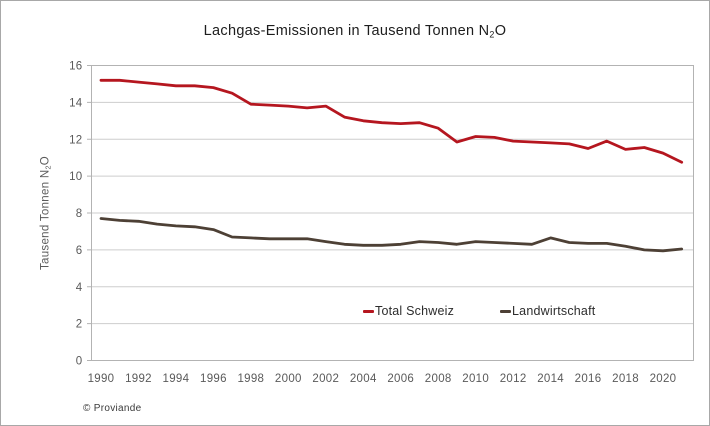 This screenshot has width=710, height=426. I want to click on copyright: © Proviande, so click(112, 408).